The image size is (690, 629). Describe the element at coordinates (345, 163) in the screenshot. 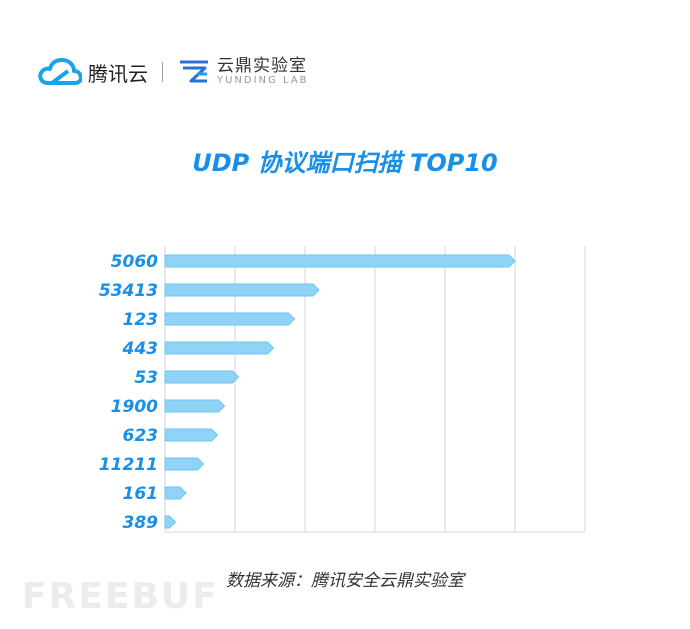

I see `chart-title: UDP 协议端口扫描 TOP10` at that location.